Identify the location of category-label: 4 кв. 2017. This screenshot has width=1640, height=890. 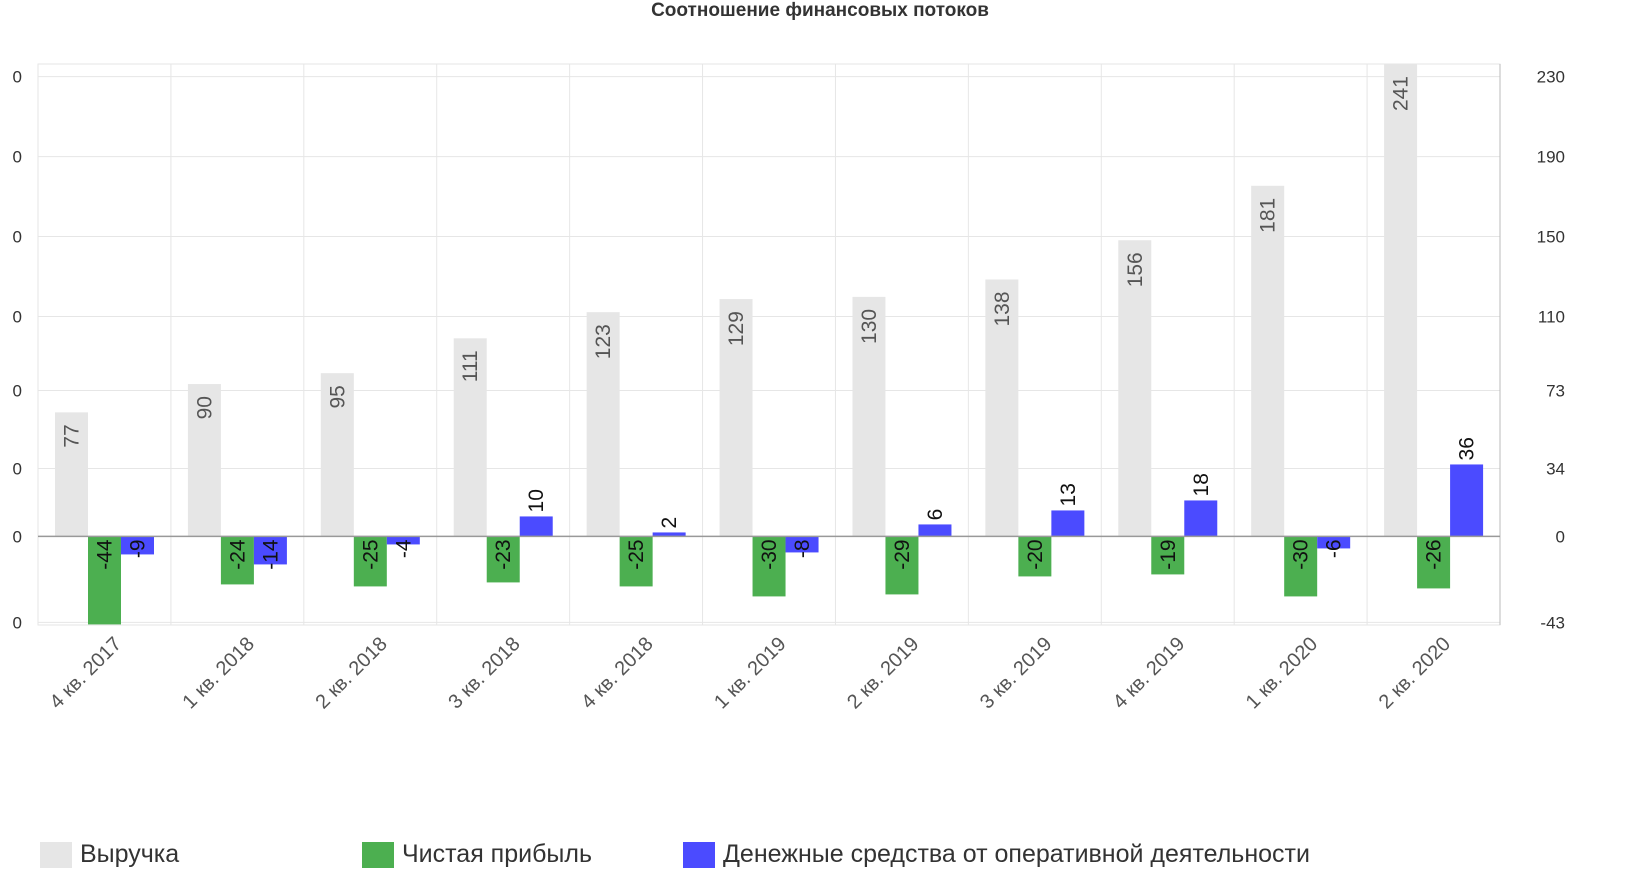
(86, 673).